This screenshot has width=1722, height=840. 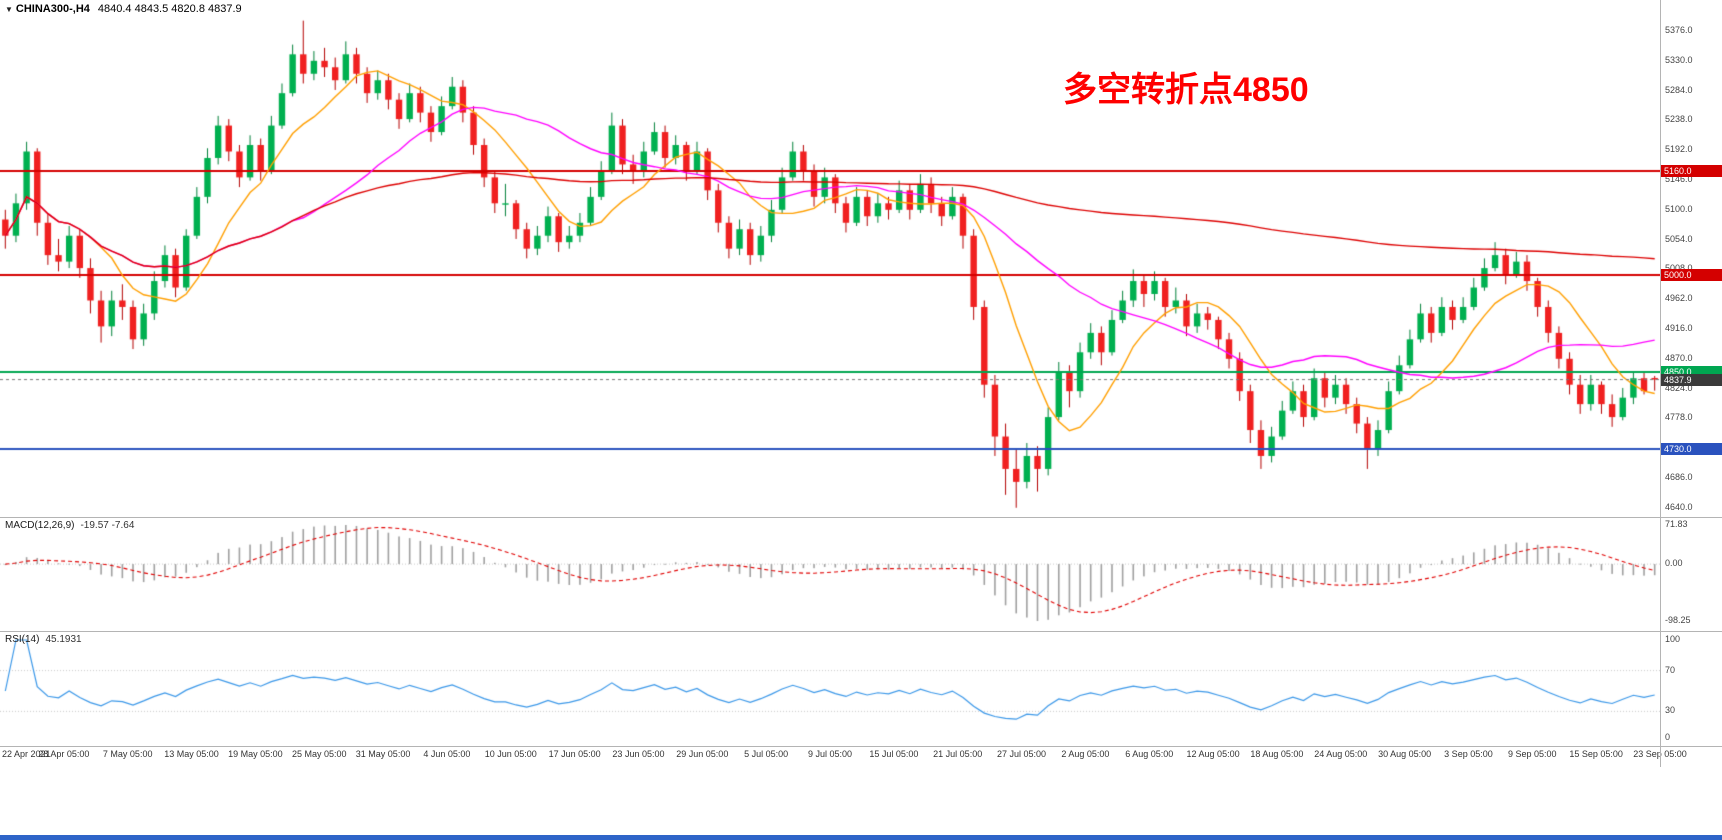 What do you see at coordinates (9, 9) in the screenshot?
I see `symbol-dropdown-icon: ▼` at bounding box center [9, 9].